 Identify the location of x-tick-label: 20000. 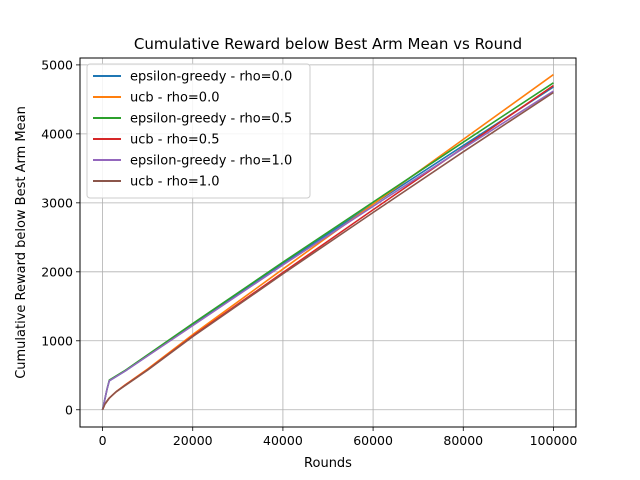
(193, 440).